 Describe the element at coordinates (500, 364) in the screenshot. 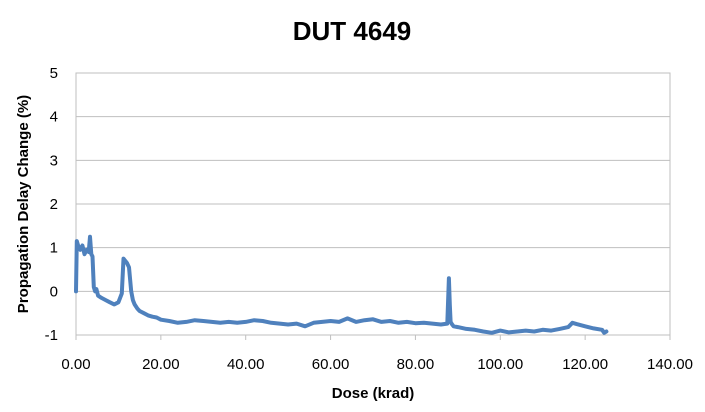

I see `x-tick-label: 100.00` at that location.